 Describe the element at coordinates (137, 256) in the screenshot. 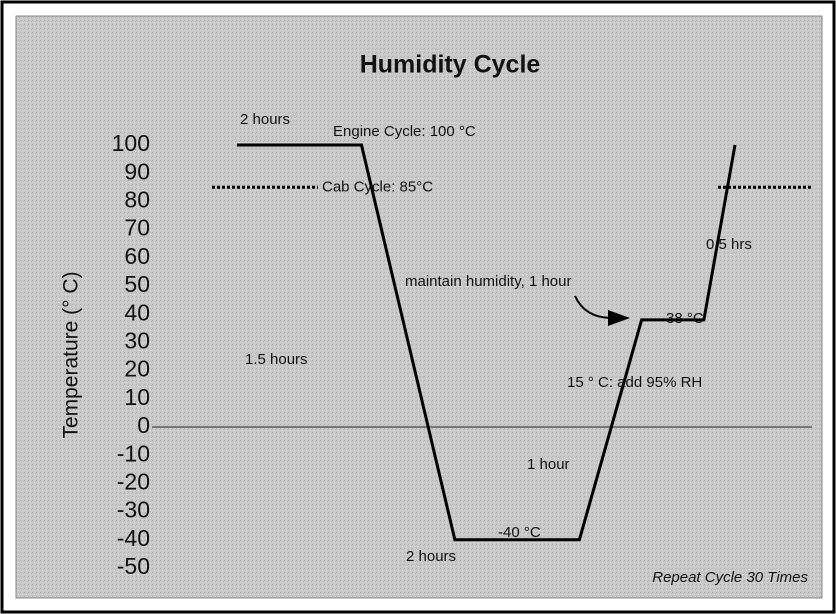

I see `y-tick-label: 60` at that location.